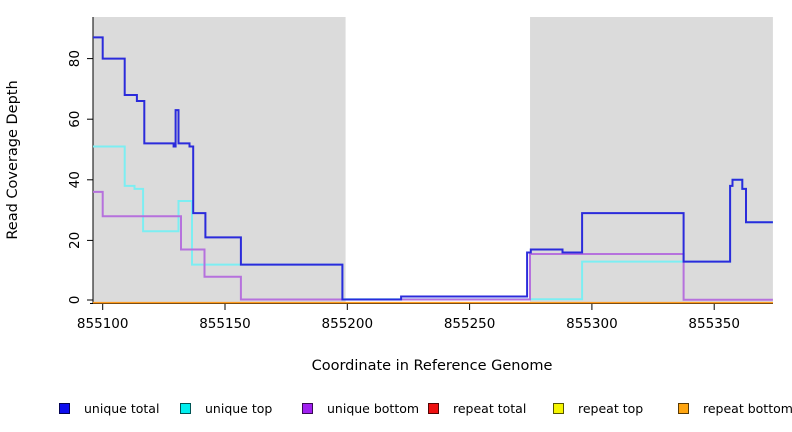 The height and width of the screenshot is (432, 792). Describe the element at coordinates (75, 58) in the screenshot. I see `y-tick-label: 80` at that location.